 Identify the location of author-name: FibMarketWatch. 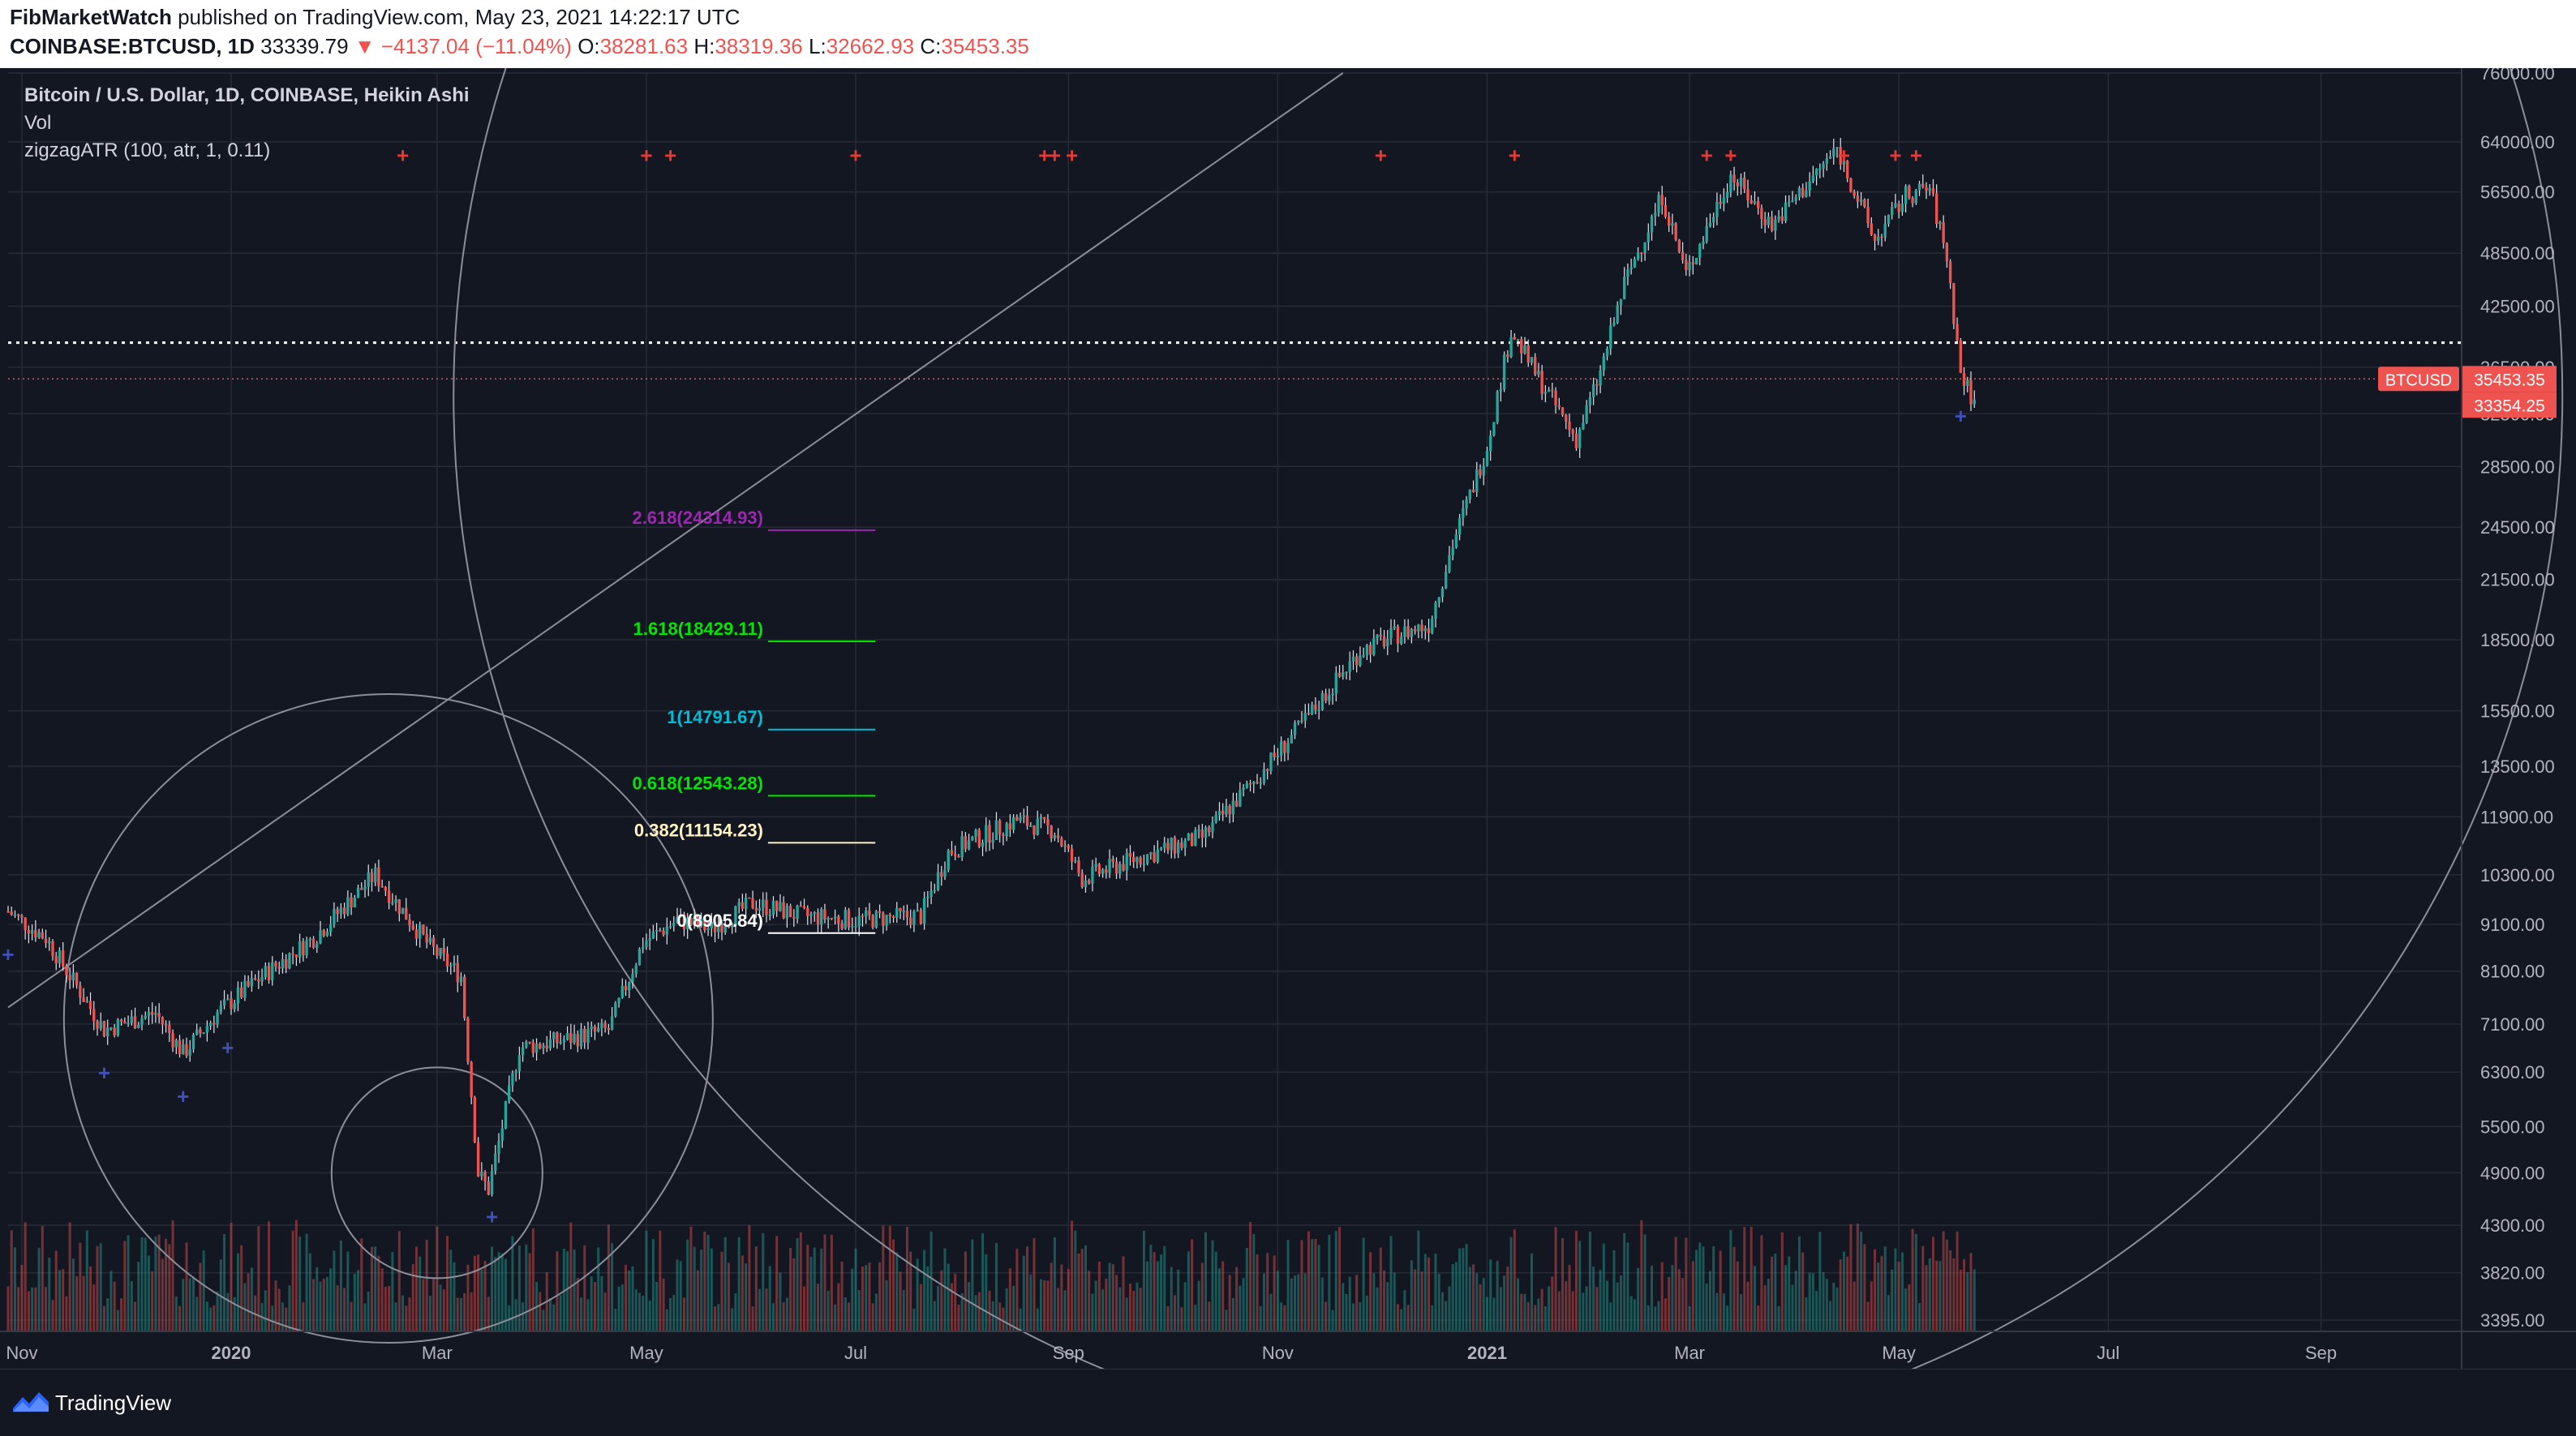
(91, 17).